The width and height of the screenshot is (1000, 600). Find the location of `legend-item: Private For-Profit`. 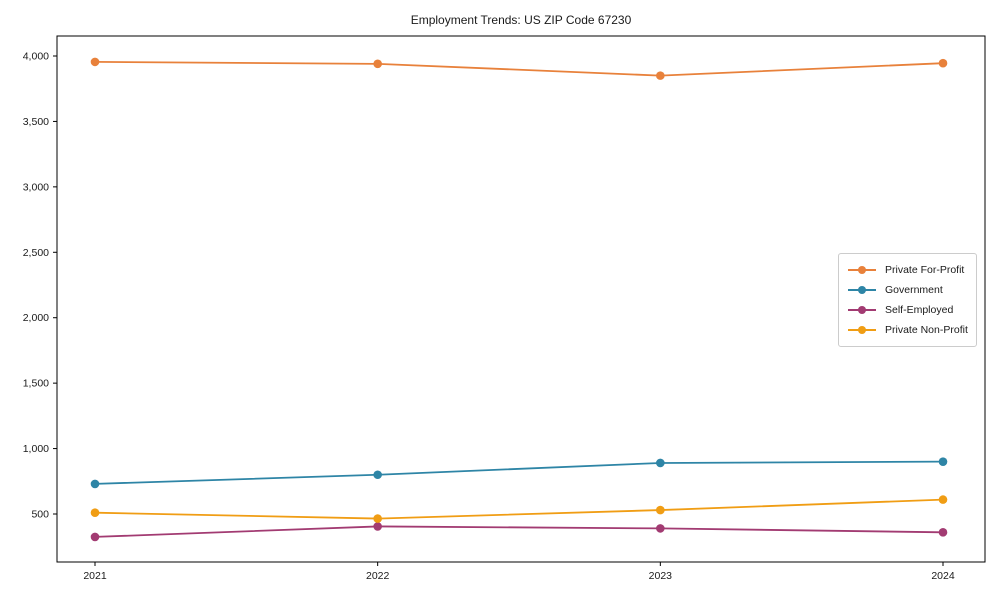

legend-item: Private For-Profit is located at coordinates (908, 270).